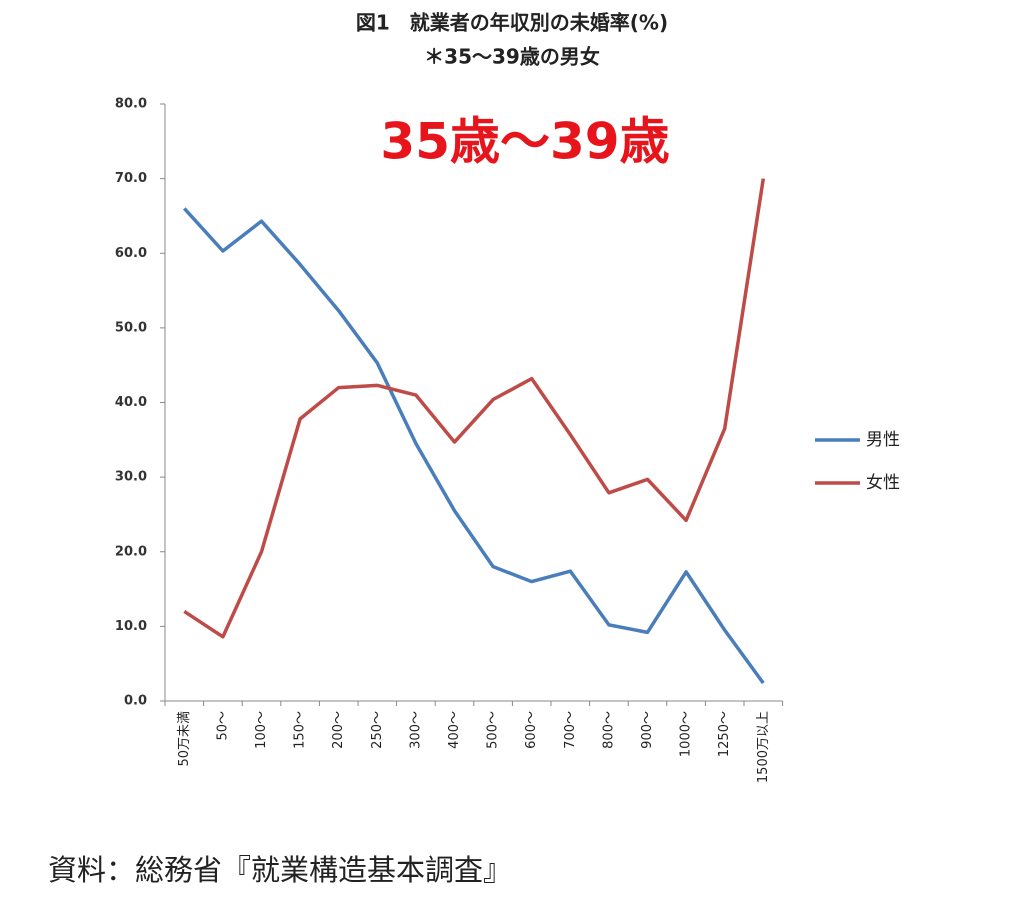  I want to click on x-tick-label: 300～, so click(415, 730).